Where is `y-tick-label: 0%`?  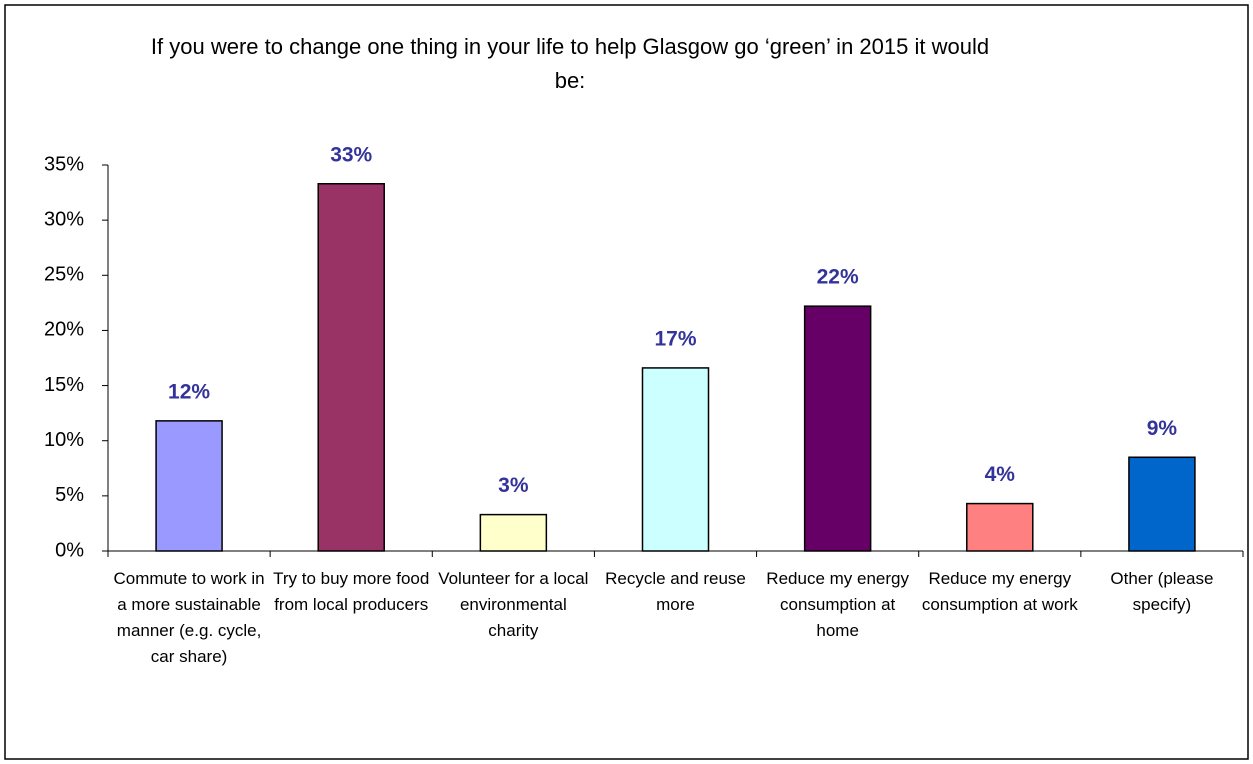
y-tick-label: 0% is located at coordinates (69, 550).